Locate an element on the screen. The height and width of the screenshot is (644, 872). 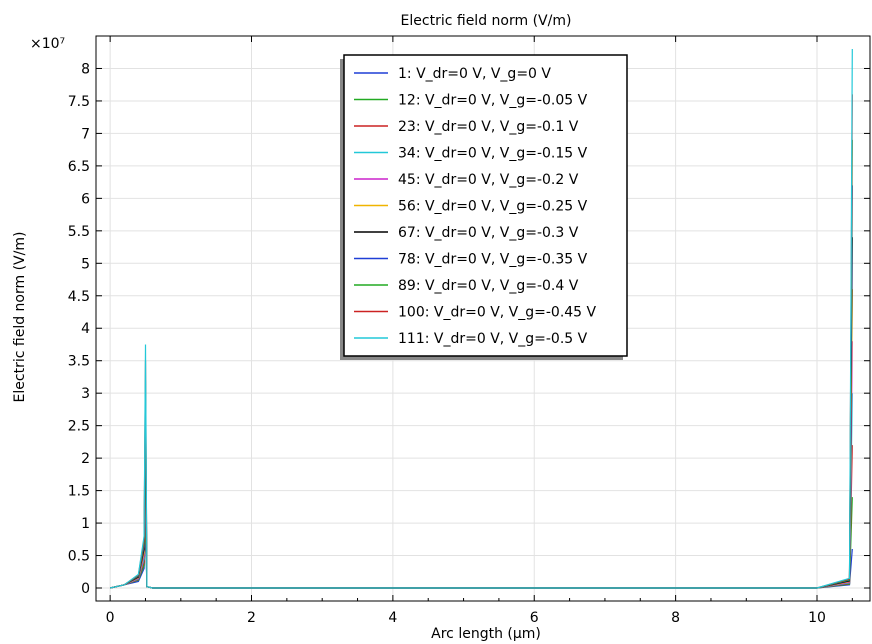
y-tick-label: 5.5 is located at coordinates (79, 232).